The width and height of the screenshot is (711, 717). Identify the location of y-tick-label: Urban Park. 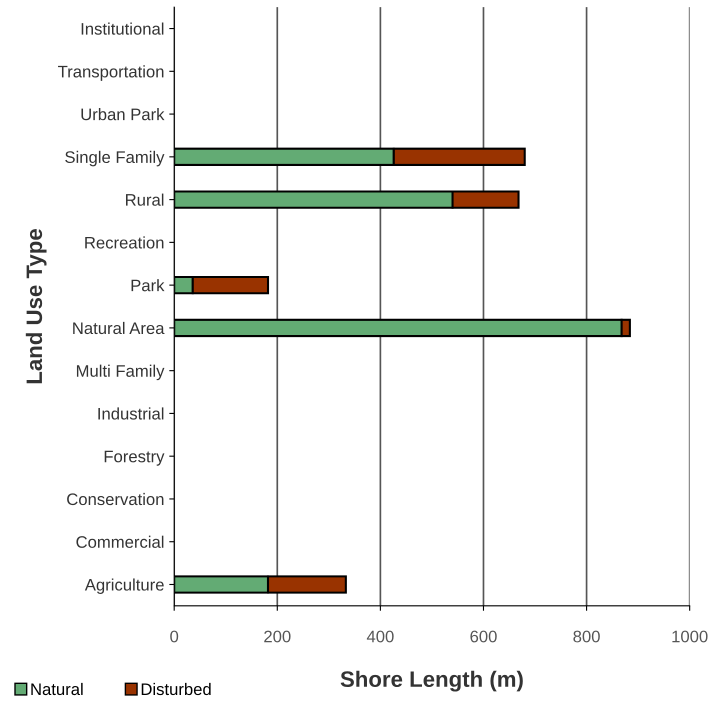
(122, 114).